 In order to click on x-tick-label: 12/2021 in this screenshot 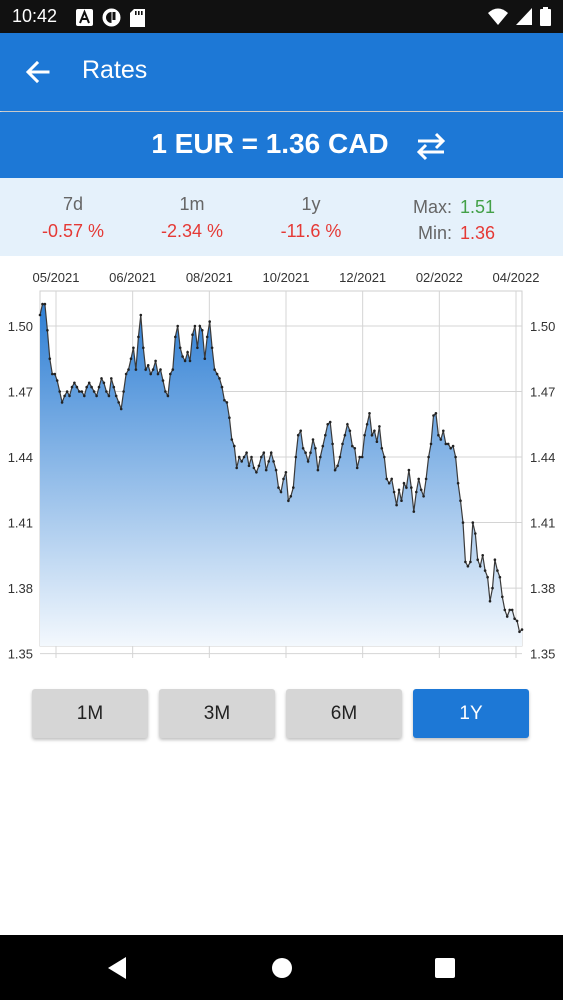, I will do `click(362, 277)`.